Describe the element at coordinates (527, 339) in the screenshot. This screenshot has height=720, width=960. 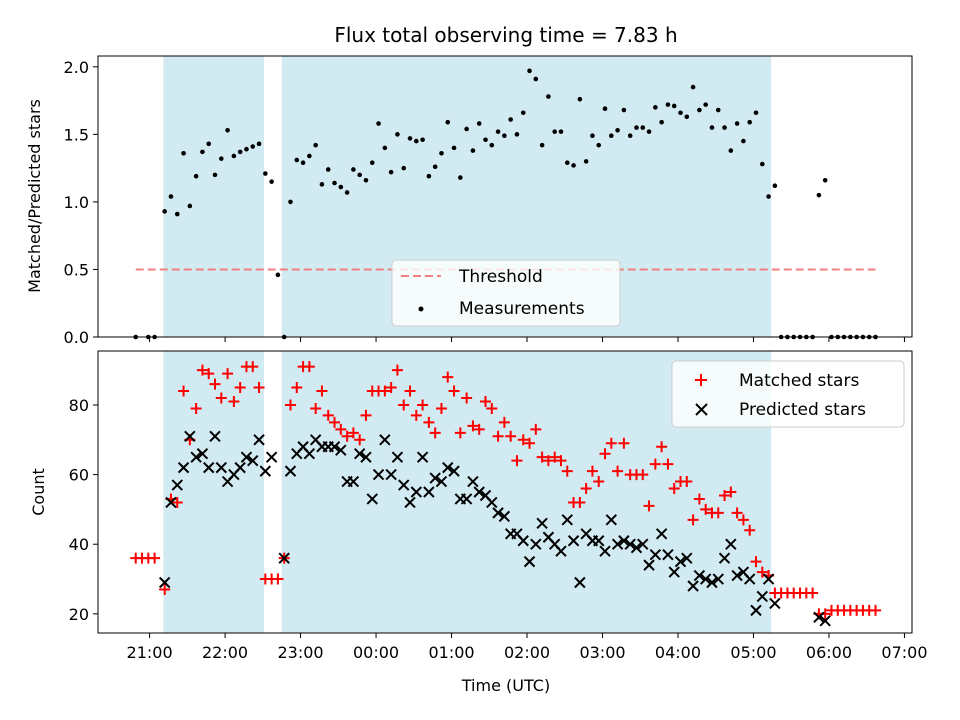
I see `top-x-ticks` at that location.